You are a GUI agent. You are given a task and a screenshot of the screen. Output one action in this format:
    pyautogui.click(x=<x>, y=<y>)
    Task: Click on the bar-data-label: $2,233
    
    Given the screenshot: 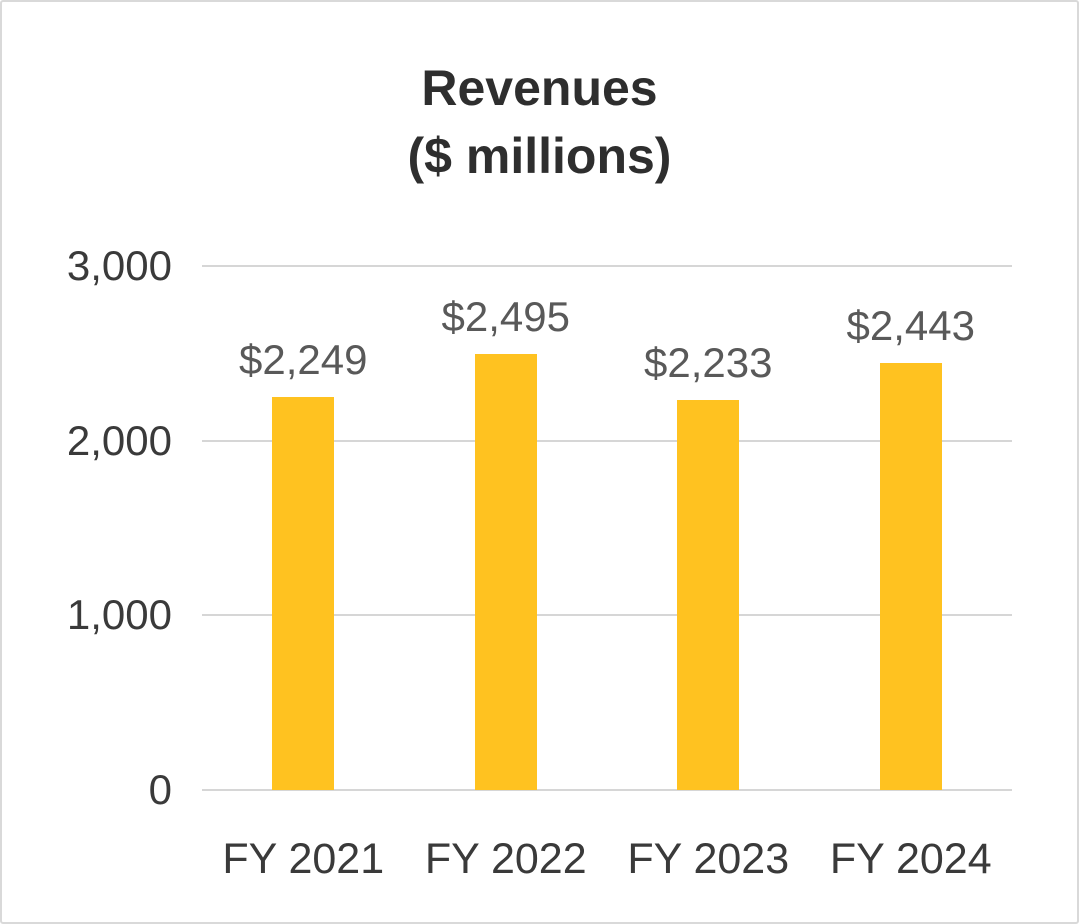 What is the action you would take?
    pyautogui.click(x=708, y=362)
    